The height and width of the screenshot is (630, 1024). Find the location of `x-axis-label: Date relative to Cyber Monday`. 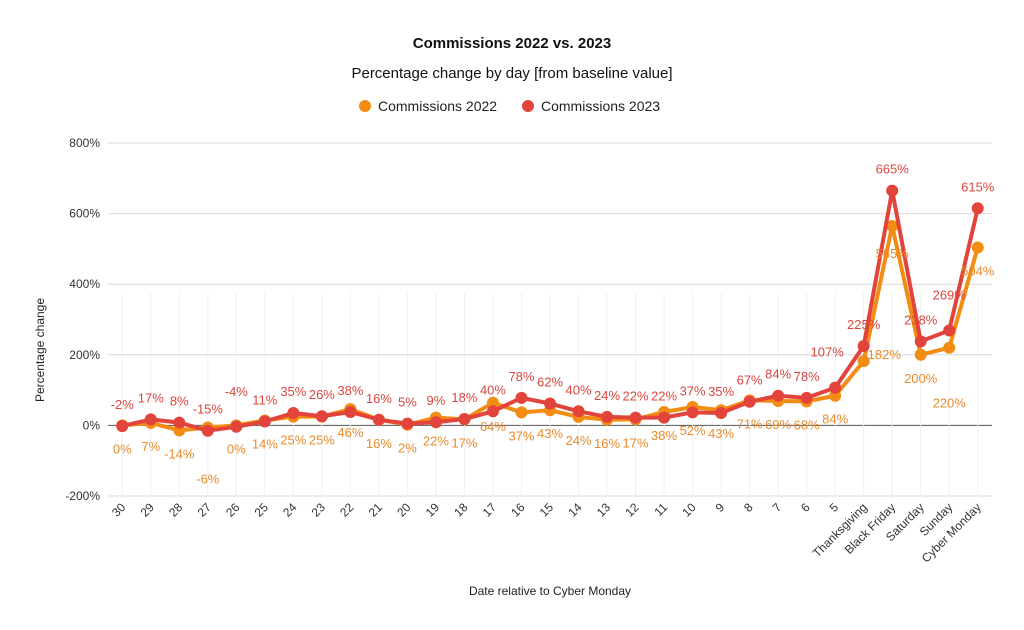

x-axis-label: Date relative to Cyber Monday is located at coordinates (550, 591).